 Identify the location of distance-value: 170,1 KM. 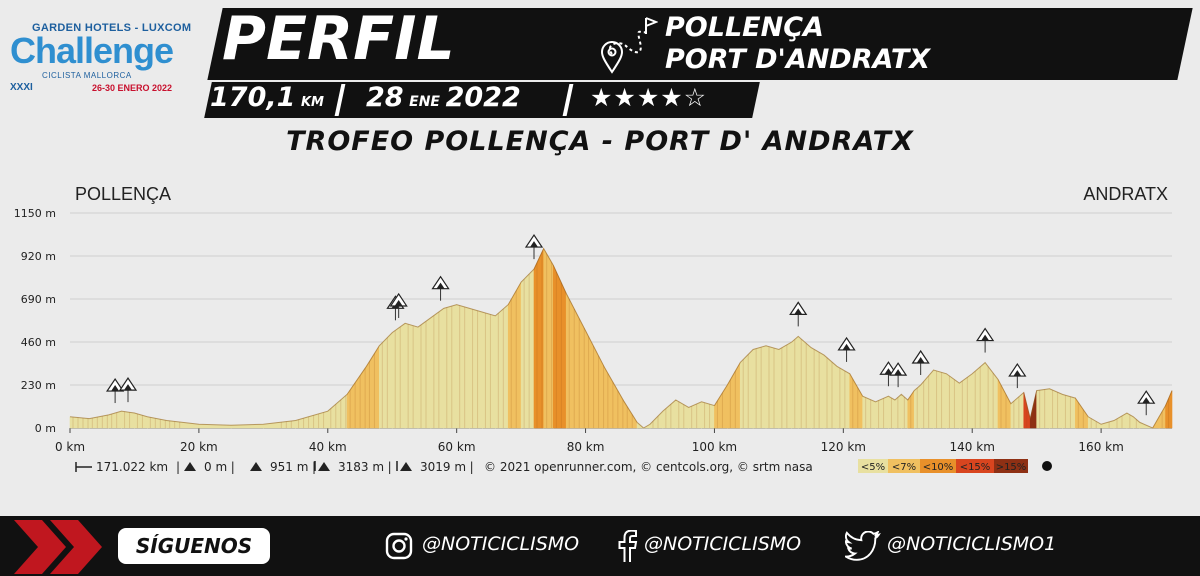
(267, 97).